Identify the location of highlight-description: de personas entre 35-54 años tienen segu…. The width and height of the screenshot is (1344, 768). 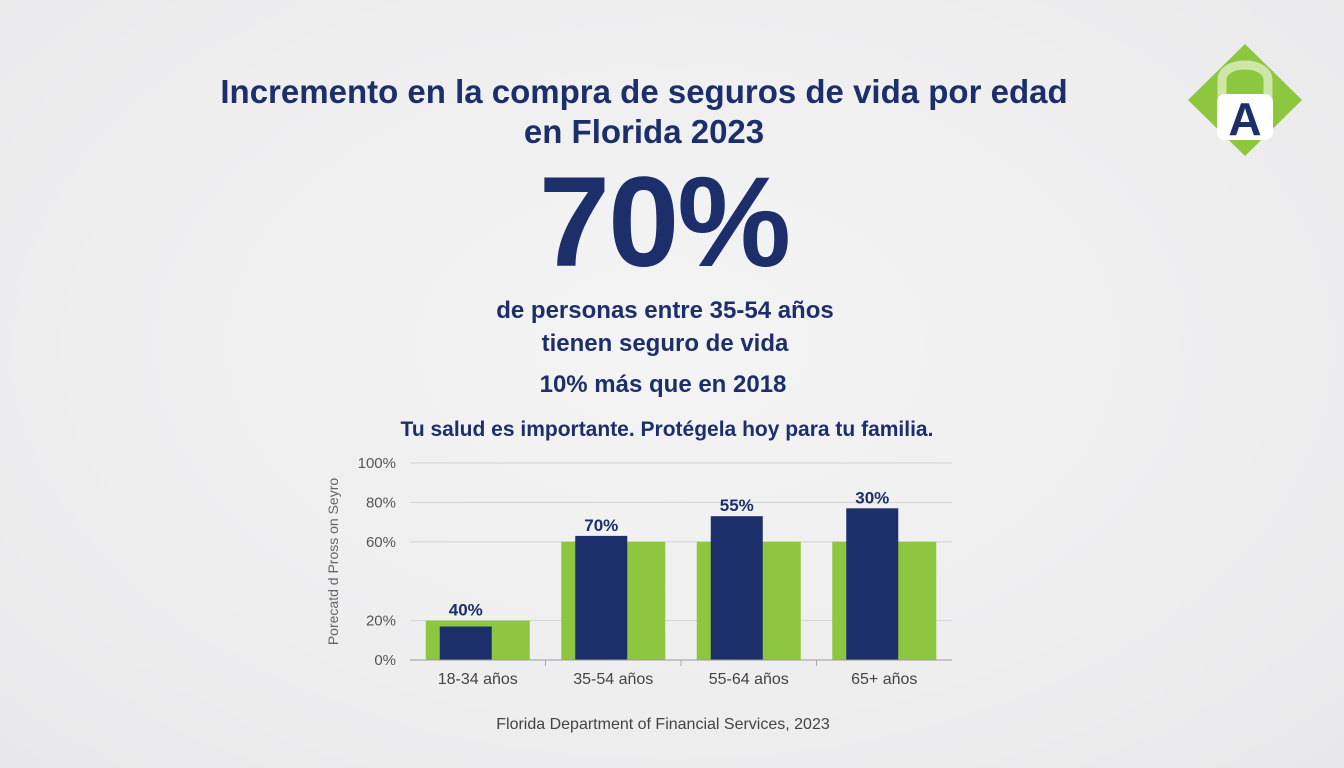
(665, 327).